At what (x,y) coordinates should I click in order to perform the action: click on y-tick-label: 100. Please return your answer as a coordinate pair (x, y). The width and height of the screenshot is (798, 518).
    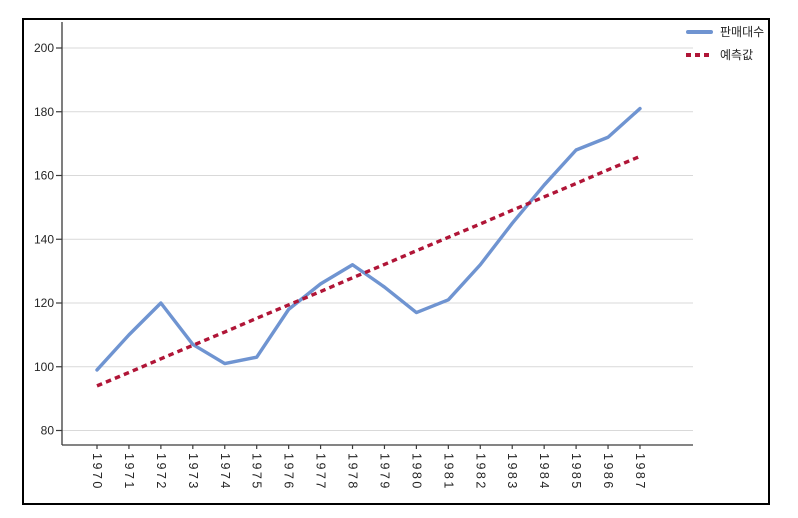
    Looking at the image, I should click on (44, 367).